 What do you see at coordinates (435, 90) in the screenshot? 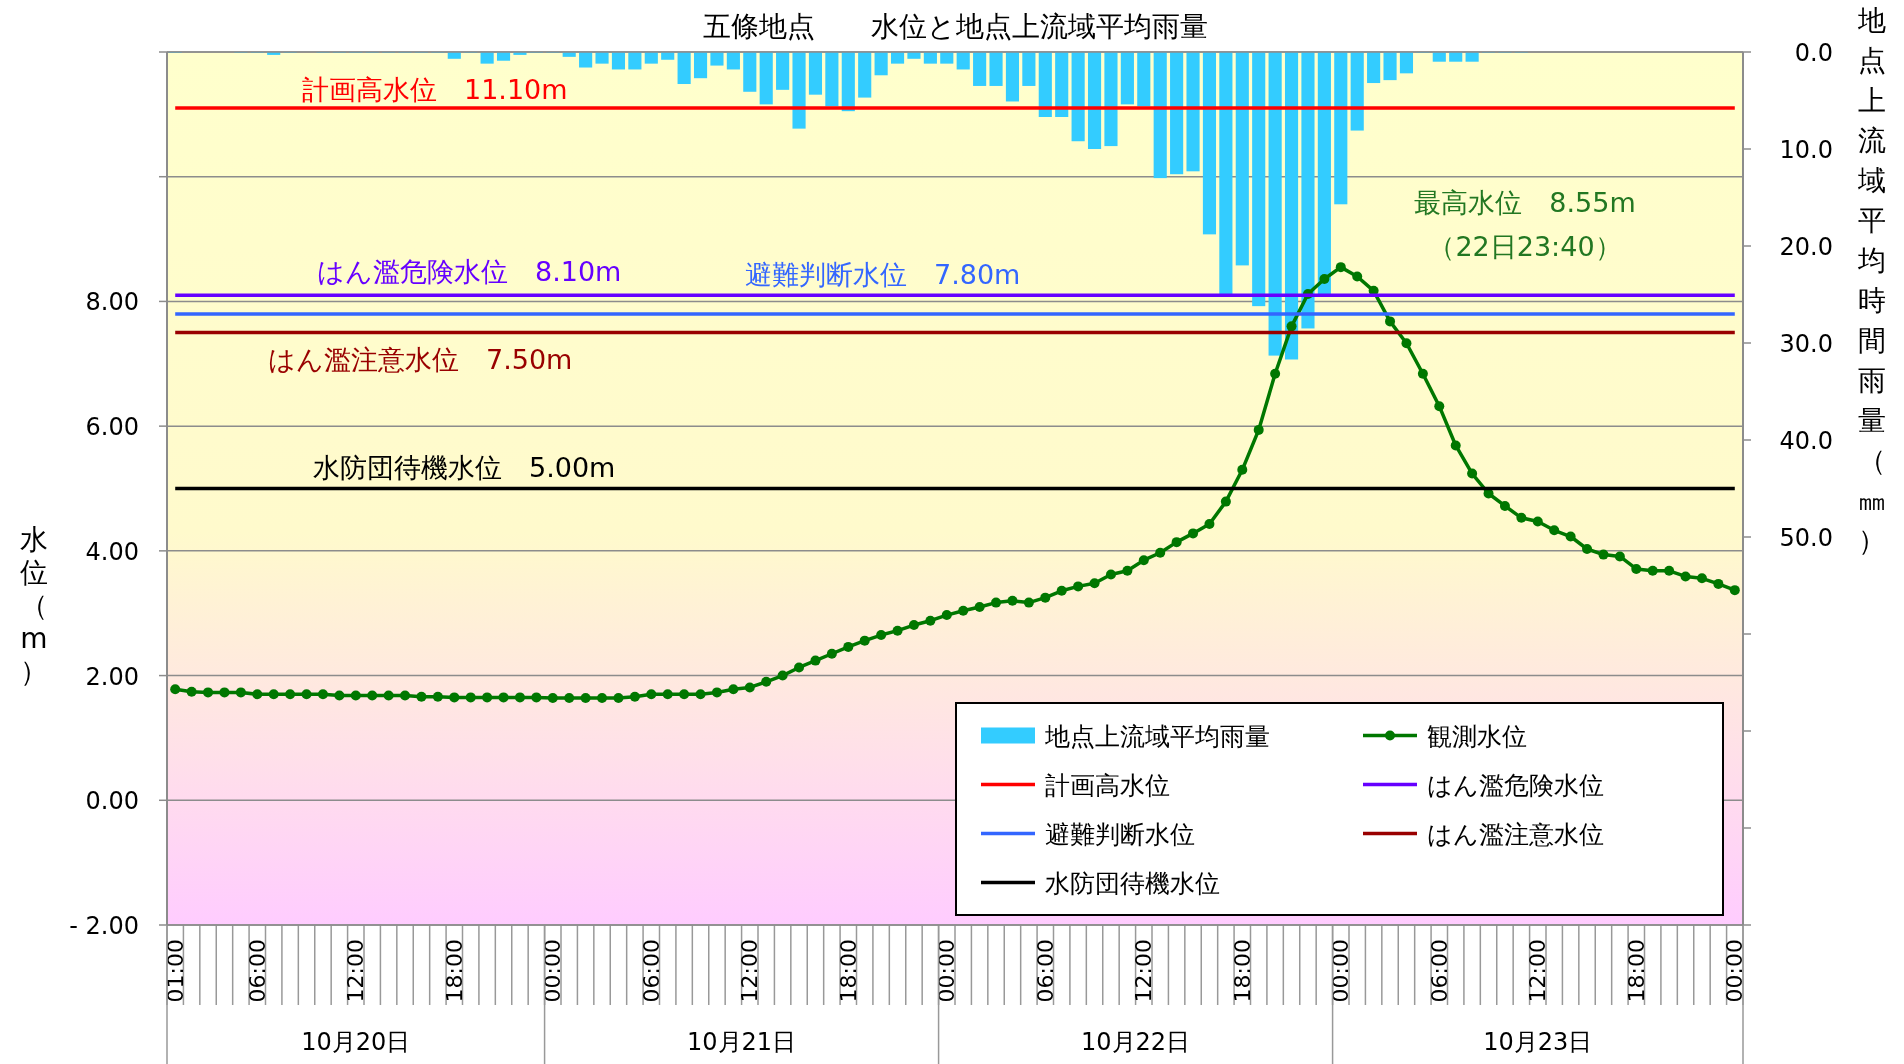
I see `annotation: 計画高水位 11.10m` at bounding box center [435, 90].